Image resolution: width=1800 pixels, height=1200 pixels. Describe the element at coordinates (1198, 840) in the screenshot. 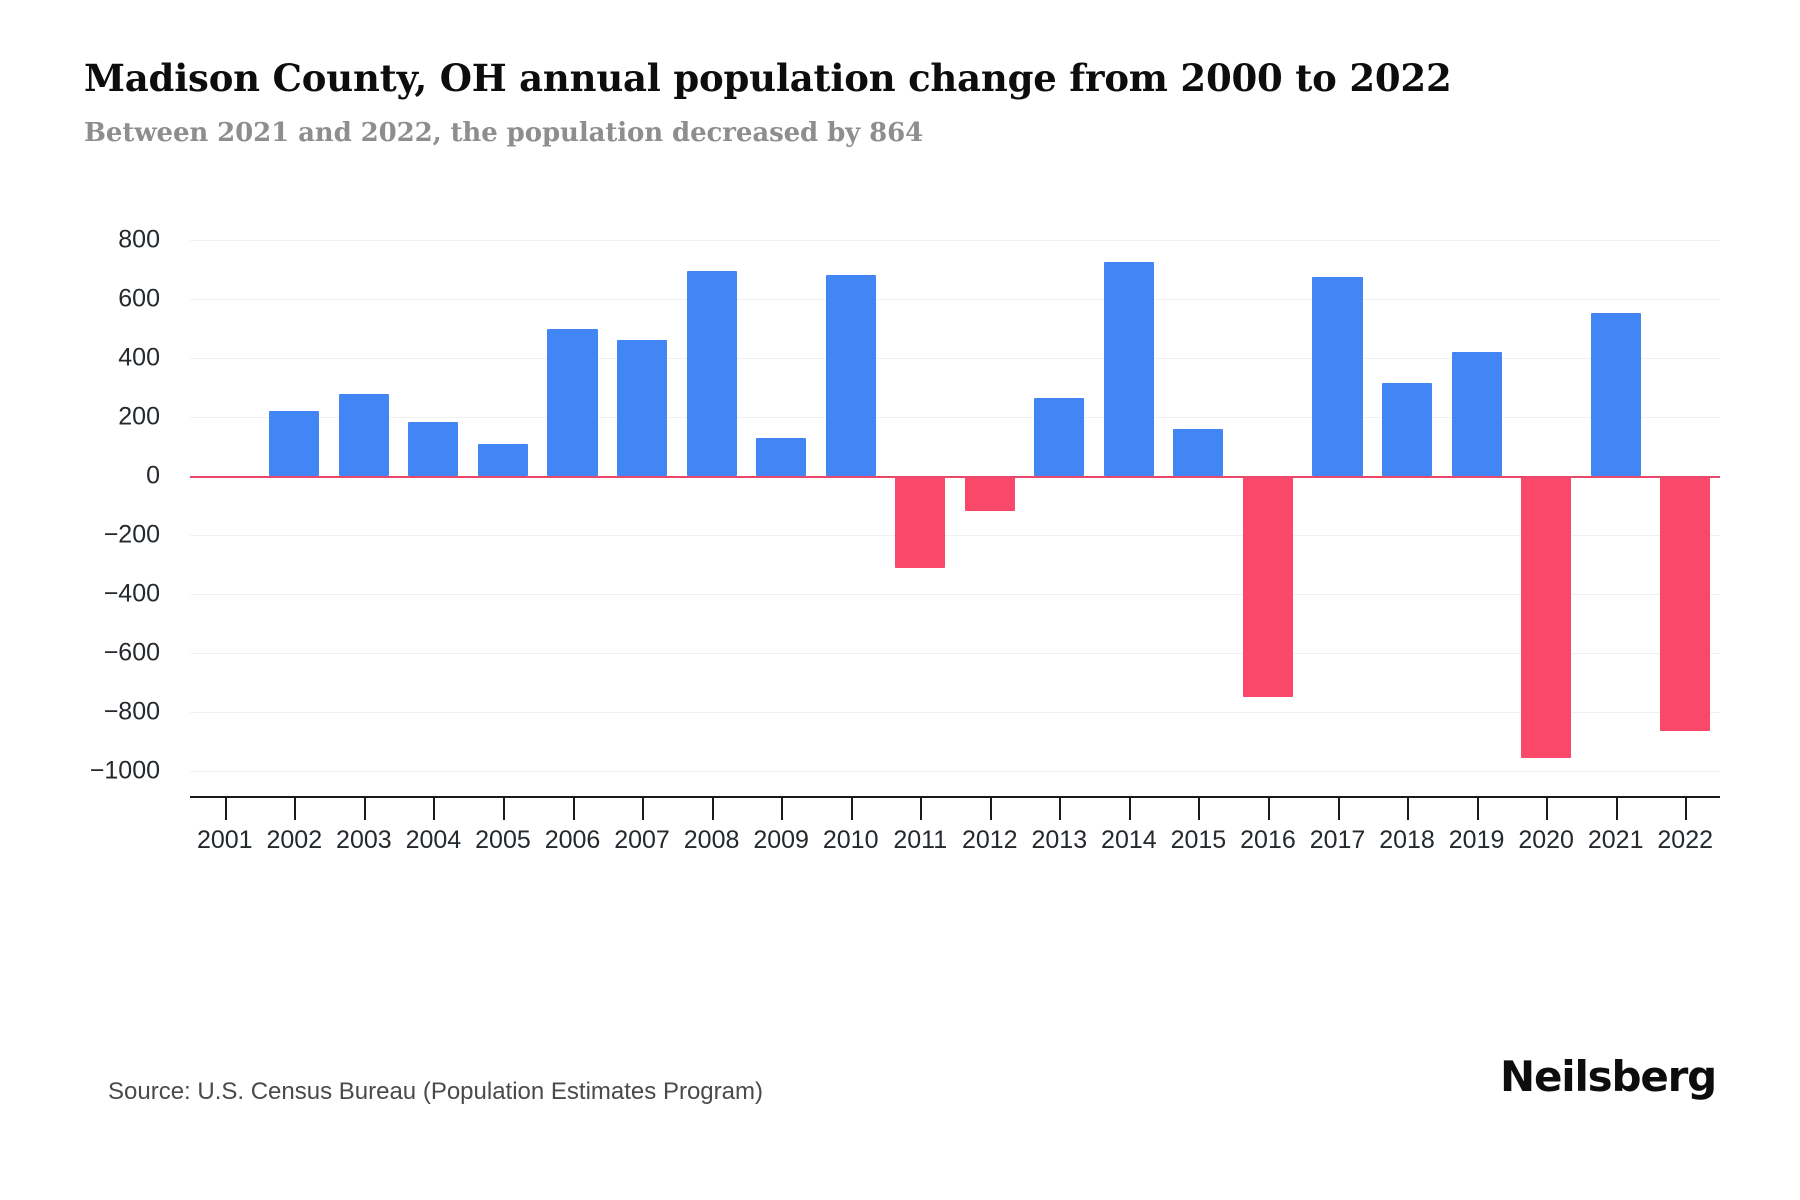

I see `x-tick-label: 2015` at that location.